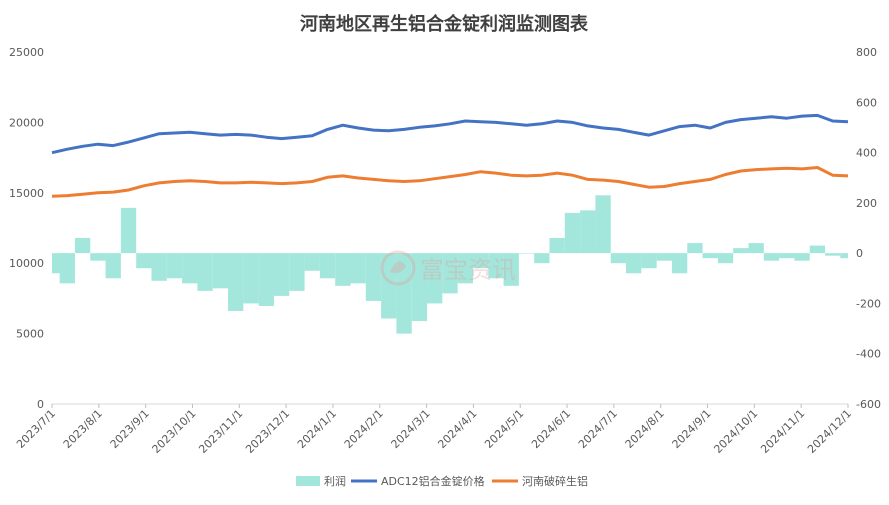 This screenshot has width=889, height=505. I want to click on legend-item: 河南破碎生铝, so click(540, 481).